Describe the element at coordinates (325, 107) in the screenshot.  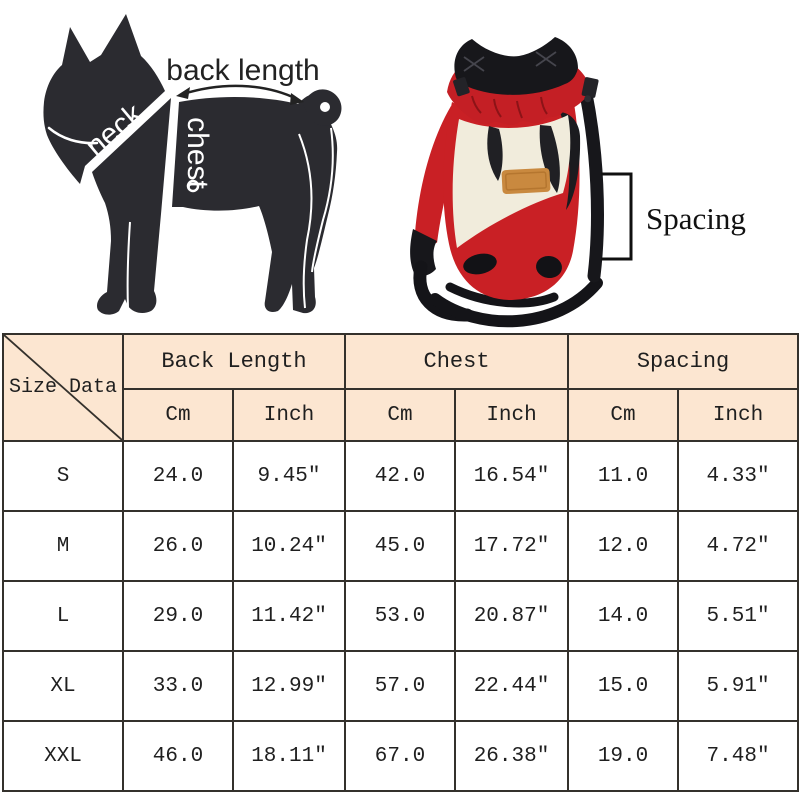
I see `dog-tail-curl-notch` at that location.